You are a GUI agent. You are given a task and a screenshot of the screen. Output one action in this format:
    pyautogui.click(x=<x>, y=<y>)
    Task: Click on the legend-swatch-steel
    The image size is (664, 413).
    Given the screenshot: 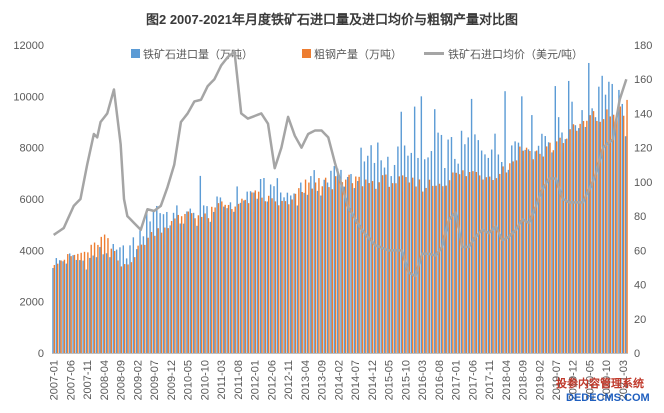 What is the action you would take?
    pyautogui.click(x=306, y=53)
    